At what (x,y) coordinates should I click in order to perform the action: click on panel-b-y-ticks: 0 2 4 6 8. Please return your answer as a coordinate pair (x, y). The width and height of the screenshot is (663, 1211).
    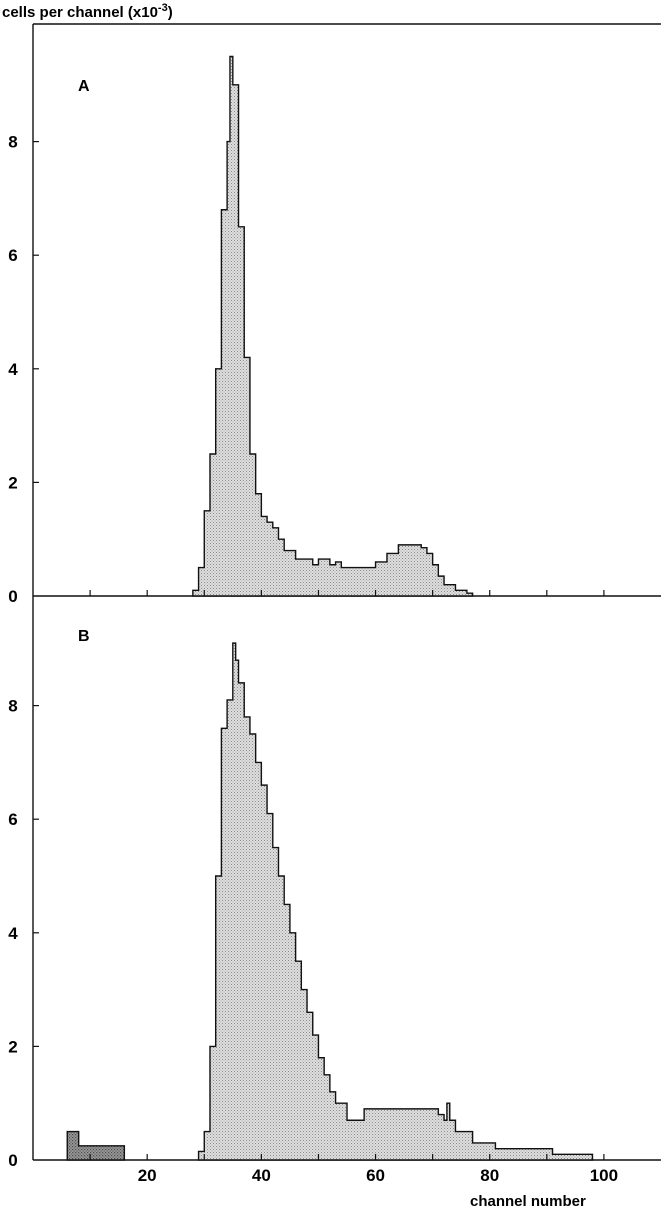
    Looking at the image, I should click on (23, 933).